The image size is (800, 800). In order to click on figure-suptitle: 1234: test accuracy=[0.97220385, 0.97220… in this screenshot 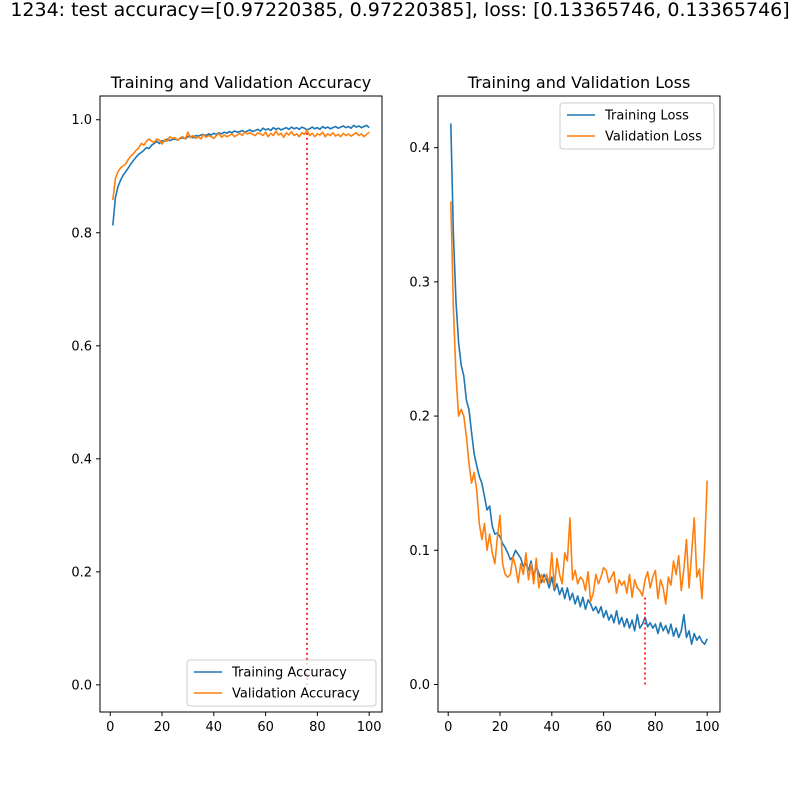, I will do `click(399, 10)`.